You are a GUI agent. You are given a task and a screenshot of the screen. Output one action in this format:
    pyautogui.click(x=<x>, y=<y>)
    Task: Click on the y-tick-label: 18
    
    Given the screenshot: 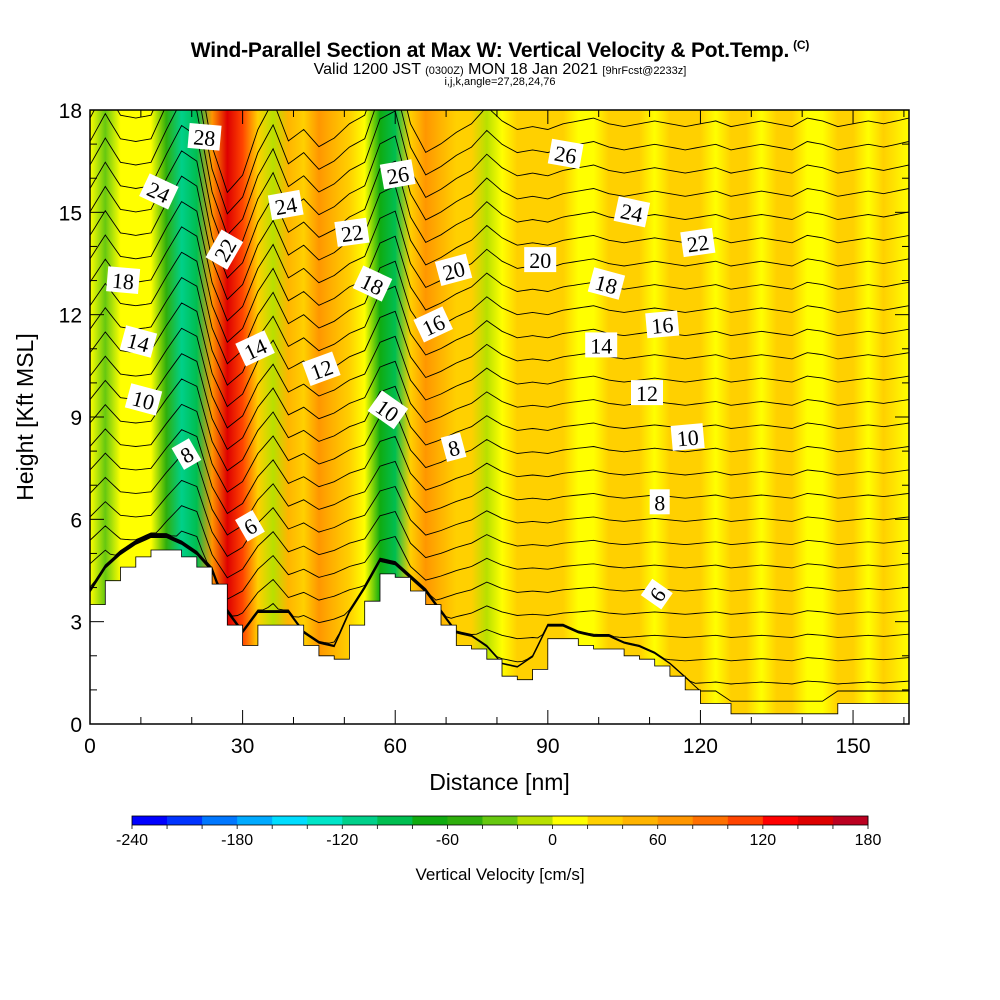 What is the action you would take?
    pyautogui.click(x=70, y=111)
    